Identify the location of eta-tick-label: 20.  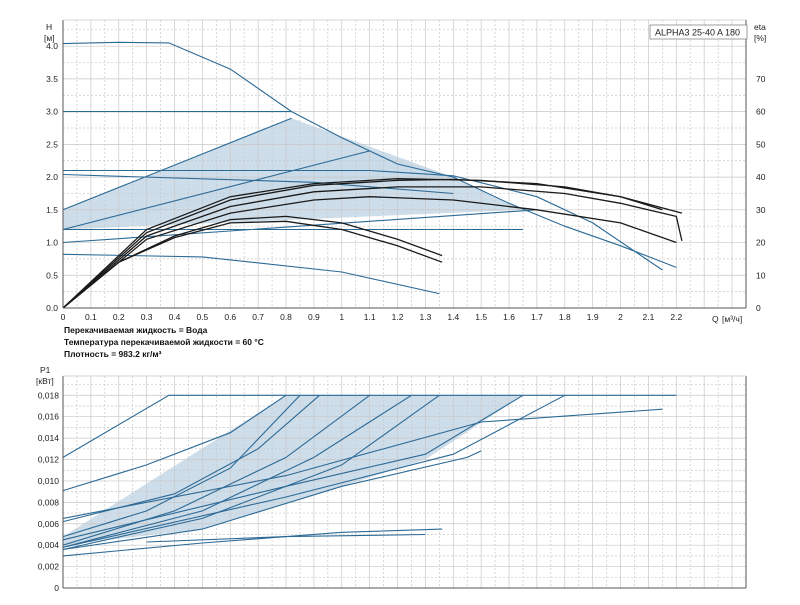
(761, 243).